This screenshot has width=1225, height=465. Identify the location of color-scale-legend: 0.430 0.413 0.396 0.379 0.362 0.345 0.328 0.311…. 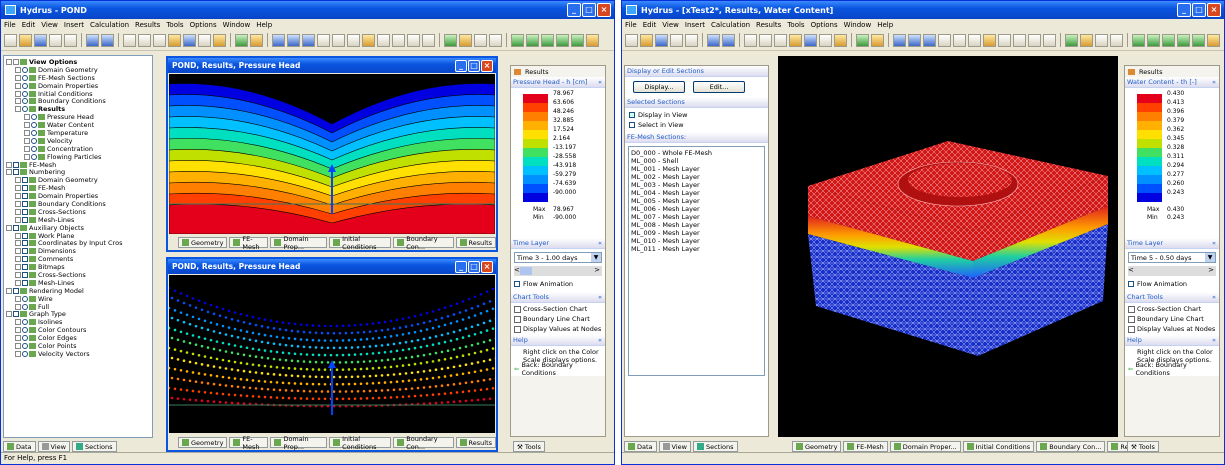
(1172, 163).